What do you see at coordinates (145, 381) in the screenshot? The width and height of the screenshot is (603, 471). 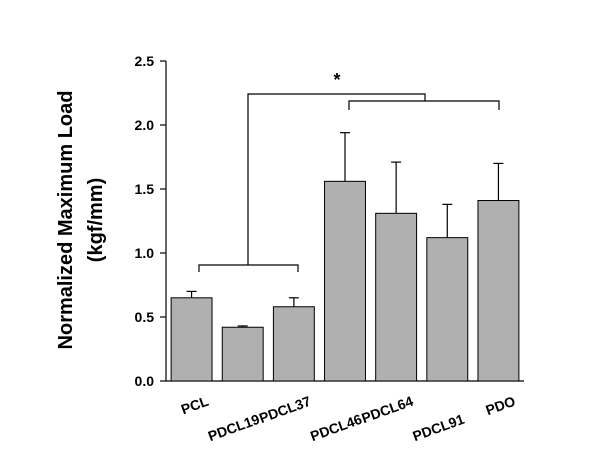 I see `y-tick-label: 0.0` at bounding box center [145, 381].